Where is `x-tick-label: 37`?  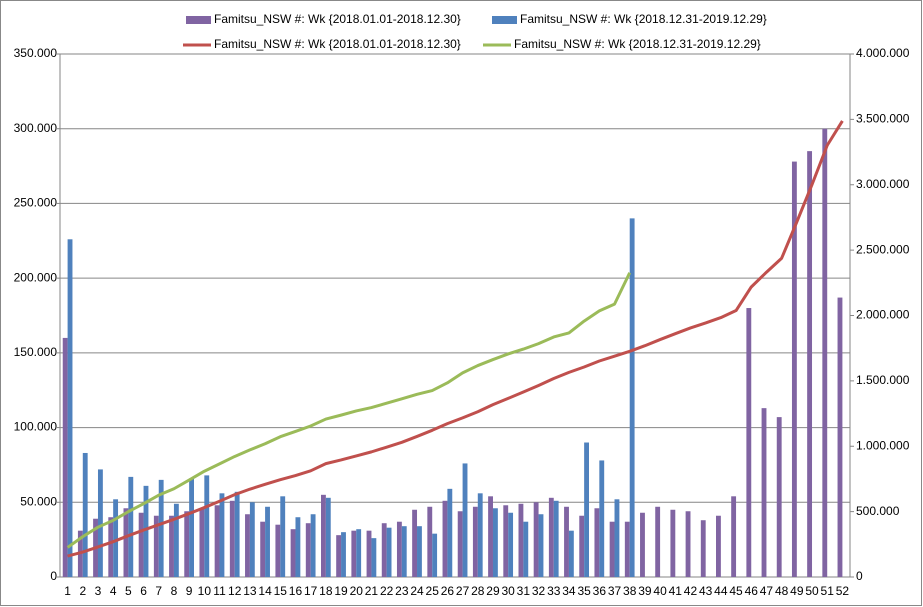 x-tick-label: 37 is located at coordinates (615, 591).